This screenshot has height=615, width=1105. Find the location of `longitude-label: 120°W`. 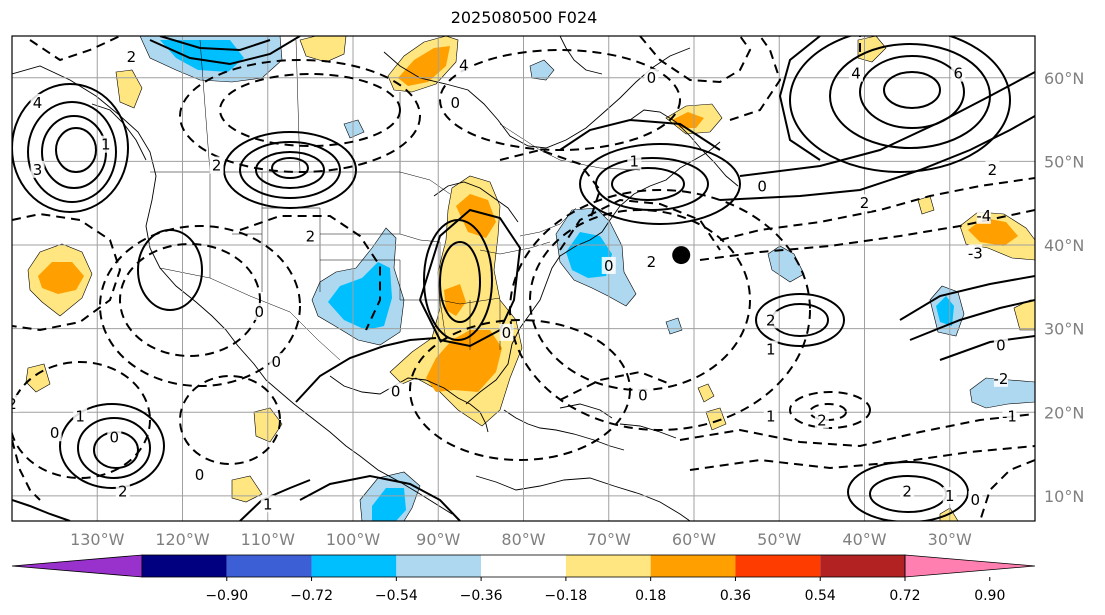

longitude-label: 120°W is located at coordinates (182, 539).